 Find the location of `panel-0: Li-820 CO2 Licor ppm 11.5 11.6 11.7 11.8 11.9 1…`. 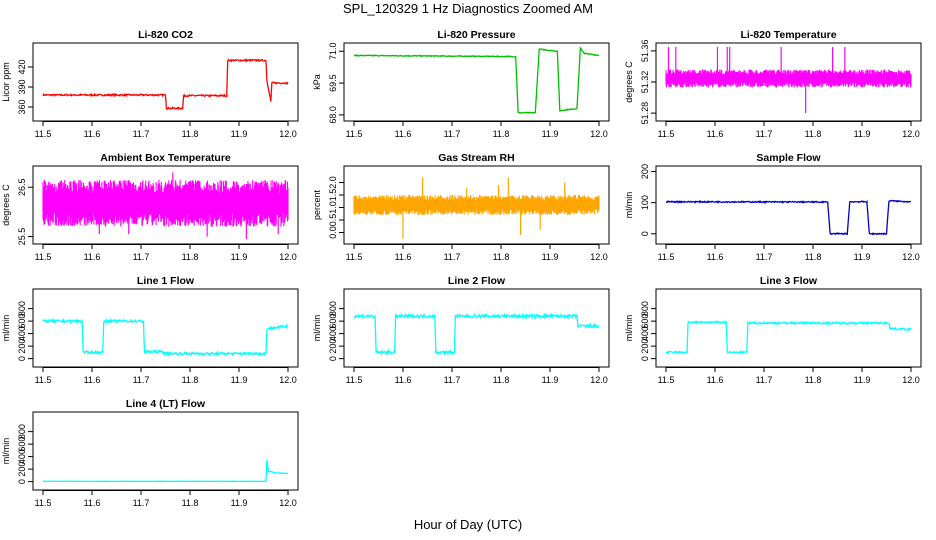

panel-0: Li-820 CO2 Licor ppm 11.5 11.6 11.7 11.8 11.9 1… is located at coordinates (150, 84).